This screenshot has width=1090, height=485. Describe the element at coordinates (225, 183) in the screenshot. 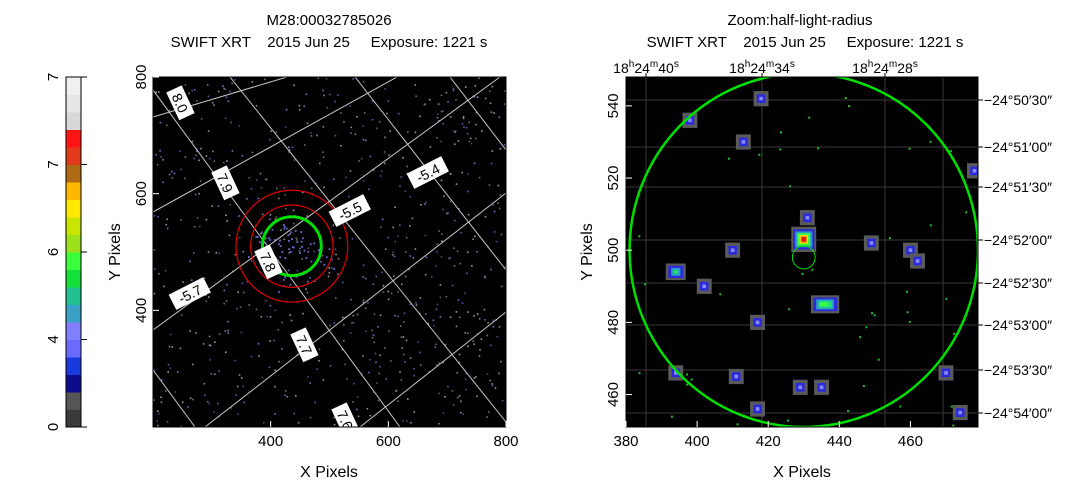

I see `grid-label-text: 7.9` at that location.